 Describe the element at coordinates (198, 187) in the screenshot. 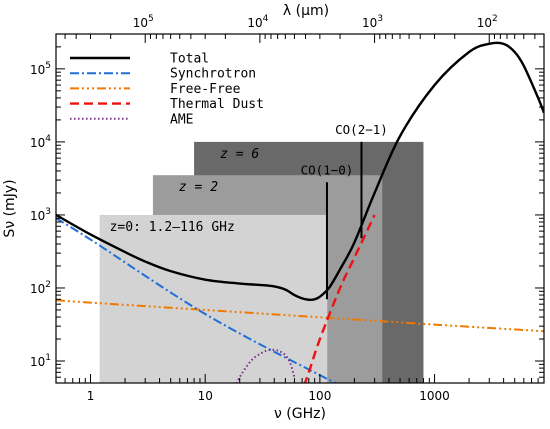

I see `region-label-1: z = 2` at that location.